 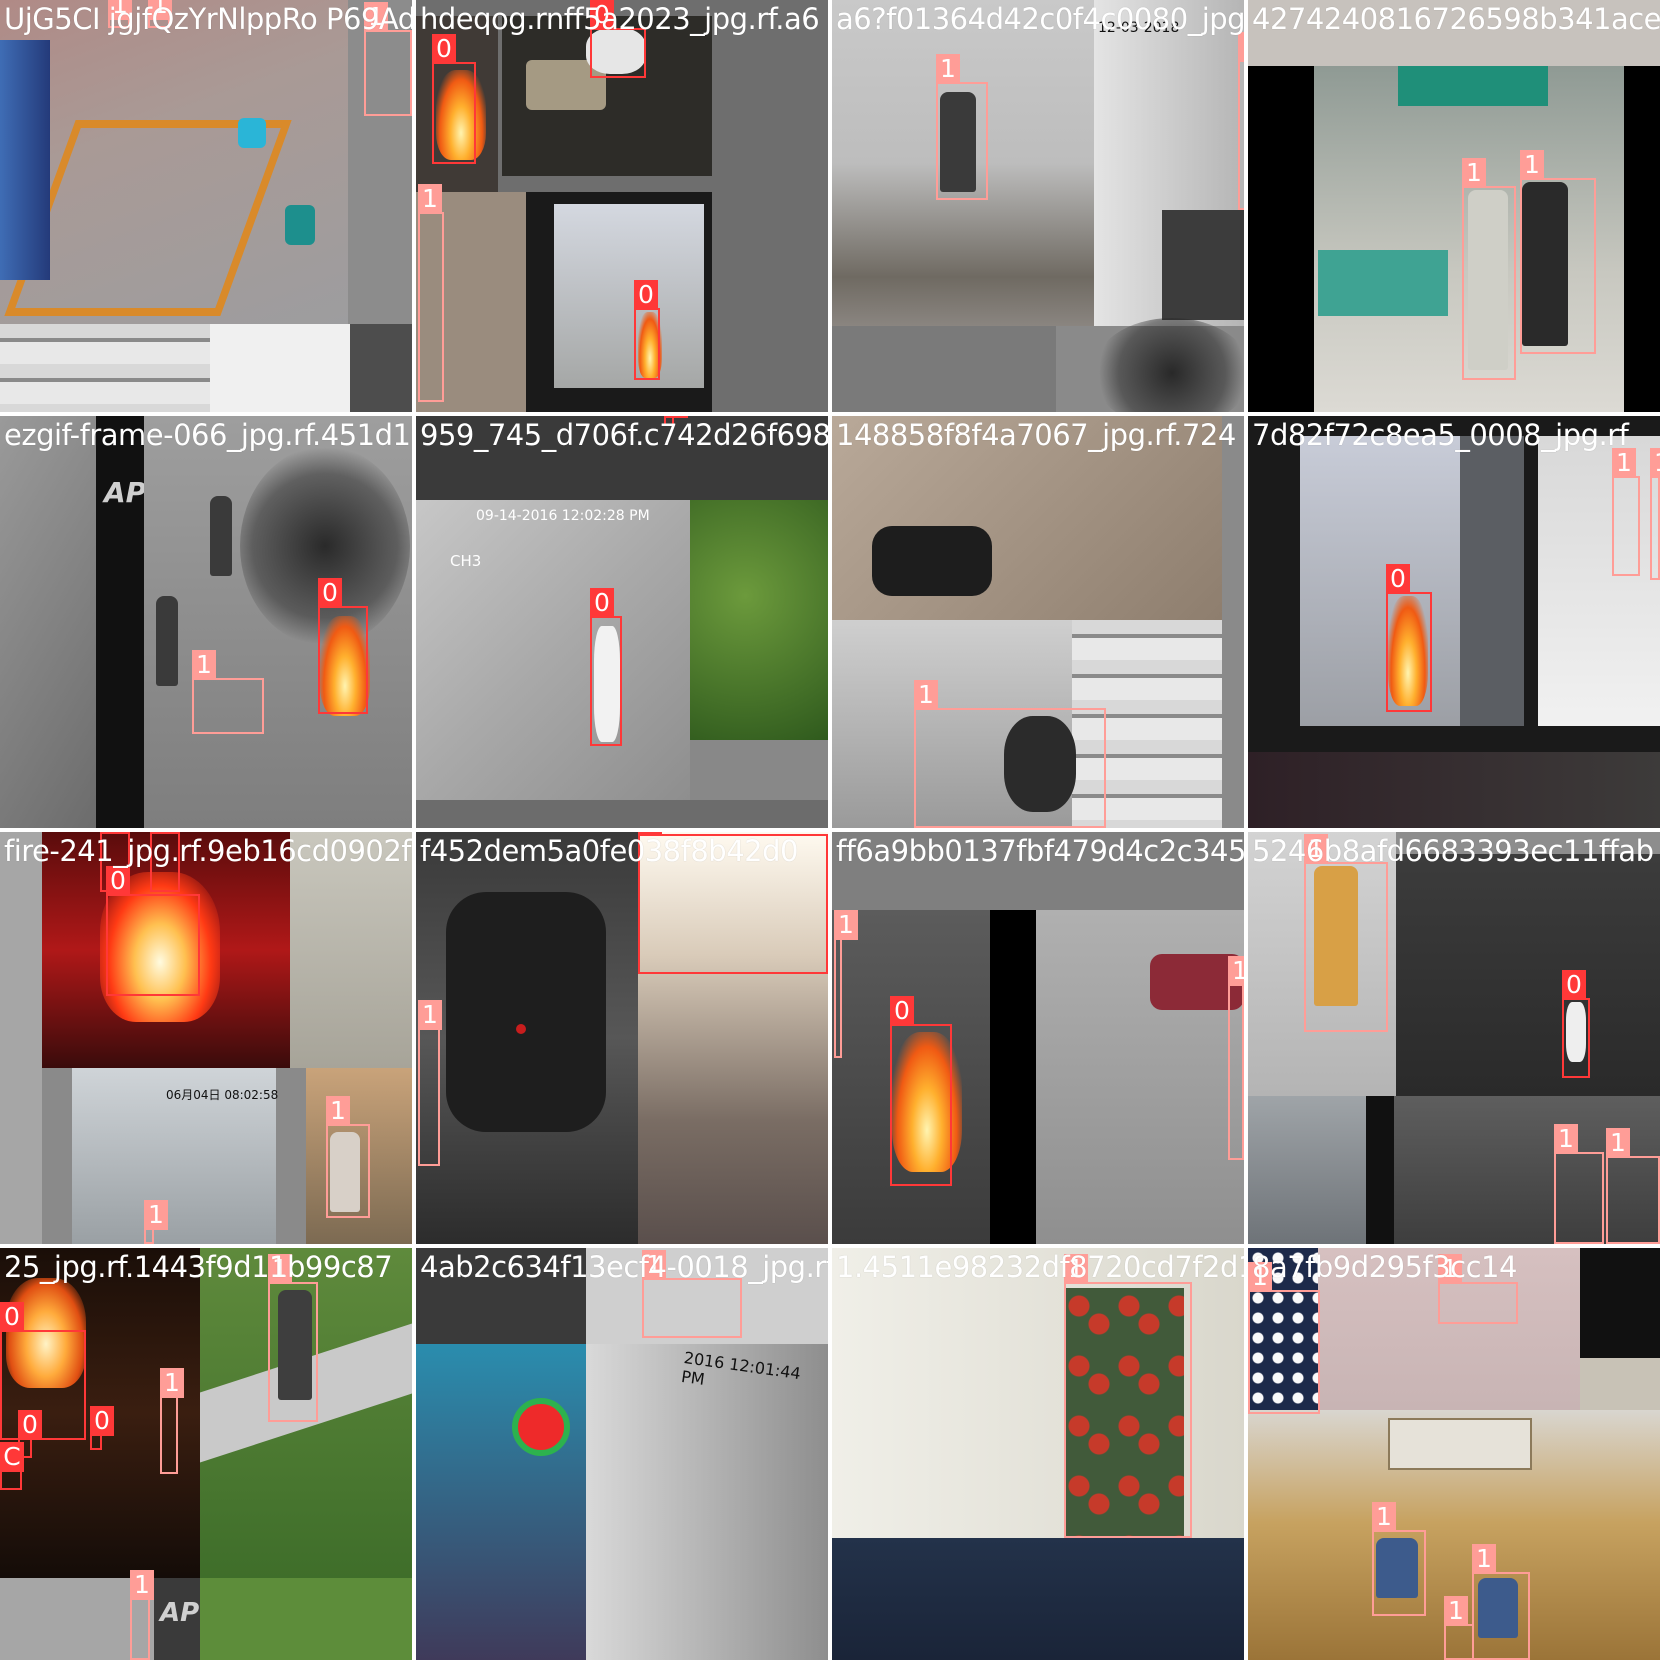 What do you see at coordinates (198, 1267) in the screenshot?
I see `tile-filename: 25_jpg.rf.1443f9d11b99c87` at bounding box center [198, 1267].